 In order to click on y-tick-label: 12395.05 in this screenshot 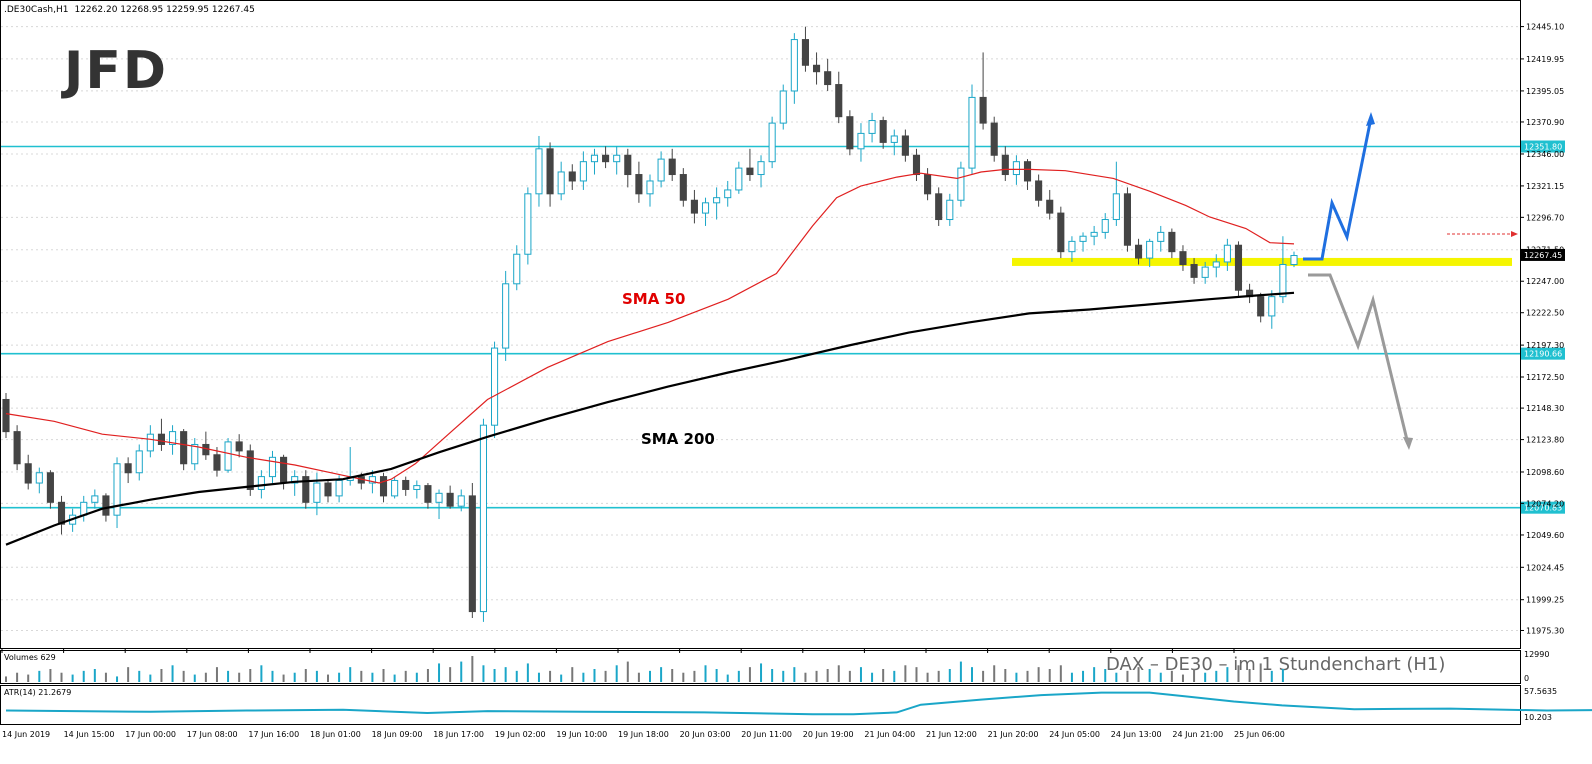, I will do `click(1545, 91)`.